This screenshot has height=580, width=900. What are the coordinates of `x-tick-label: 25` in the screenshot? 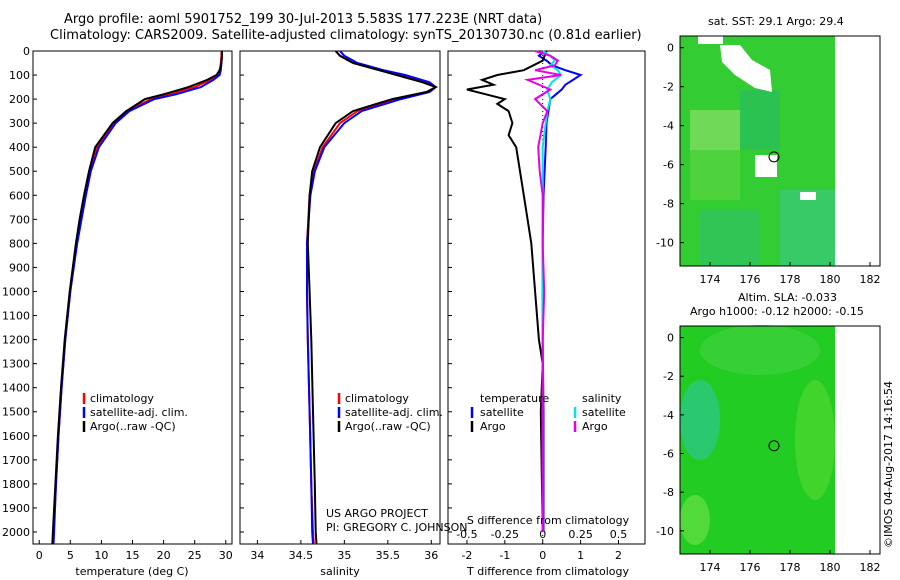 It's located at (195, 555).